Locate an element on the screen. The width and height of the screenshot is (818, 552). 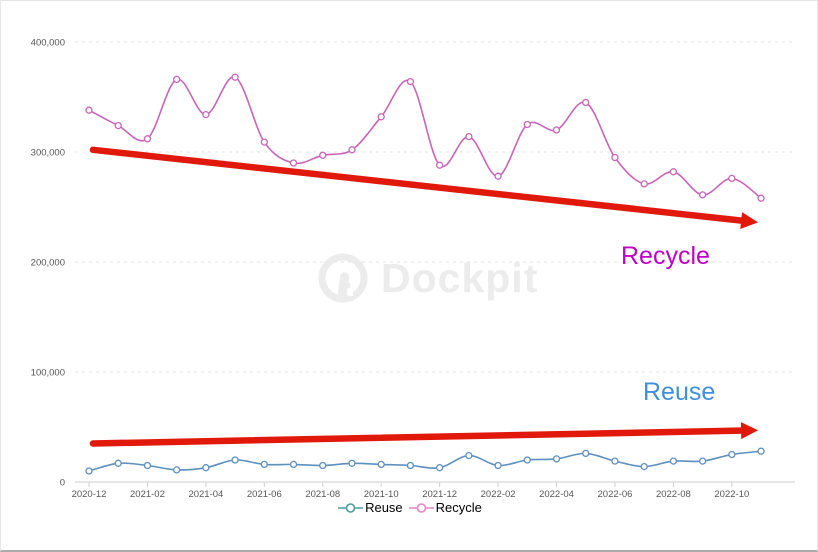
x-axis-label: 2021-08 is located at coordinates (322, 494).